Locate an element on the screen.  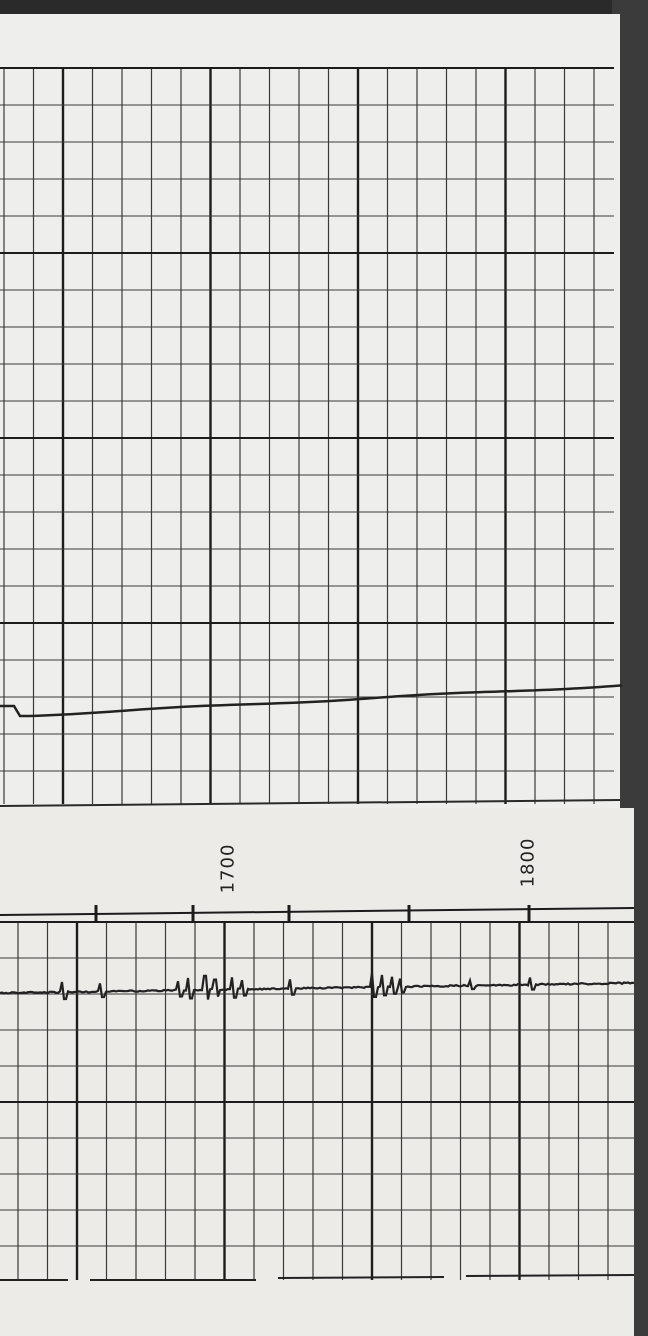
top-edge is located at coordinates (324, 7).